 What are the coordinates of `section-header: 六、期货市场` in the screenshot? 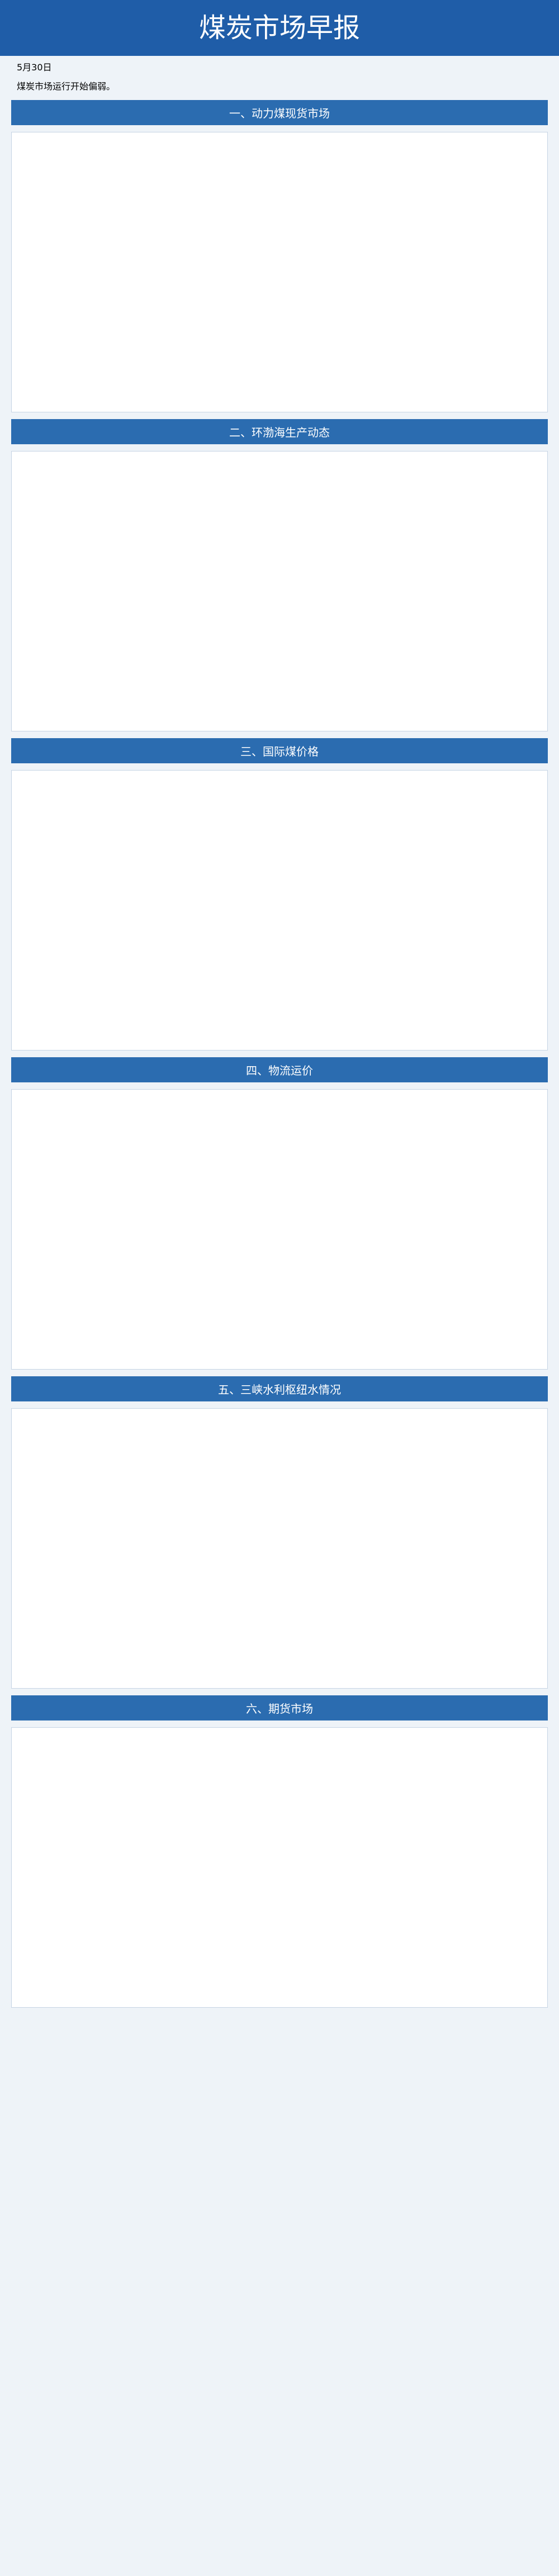 It's located at (279, 1708).